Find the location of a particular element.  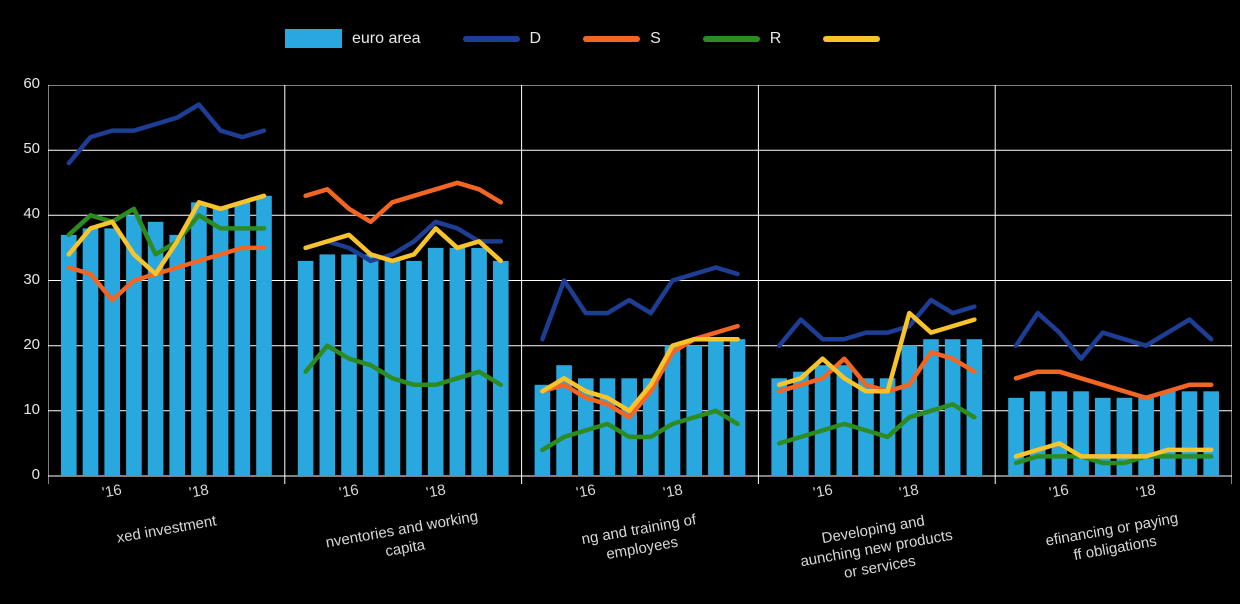

r-line-swatch is located at coordinates (731, 38).